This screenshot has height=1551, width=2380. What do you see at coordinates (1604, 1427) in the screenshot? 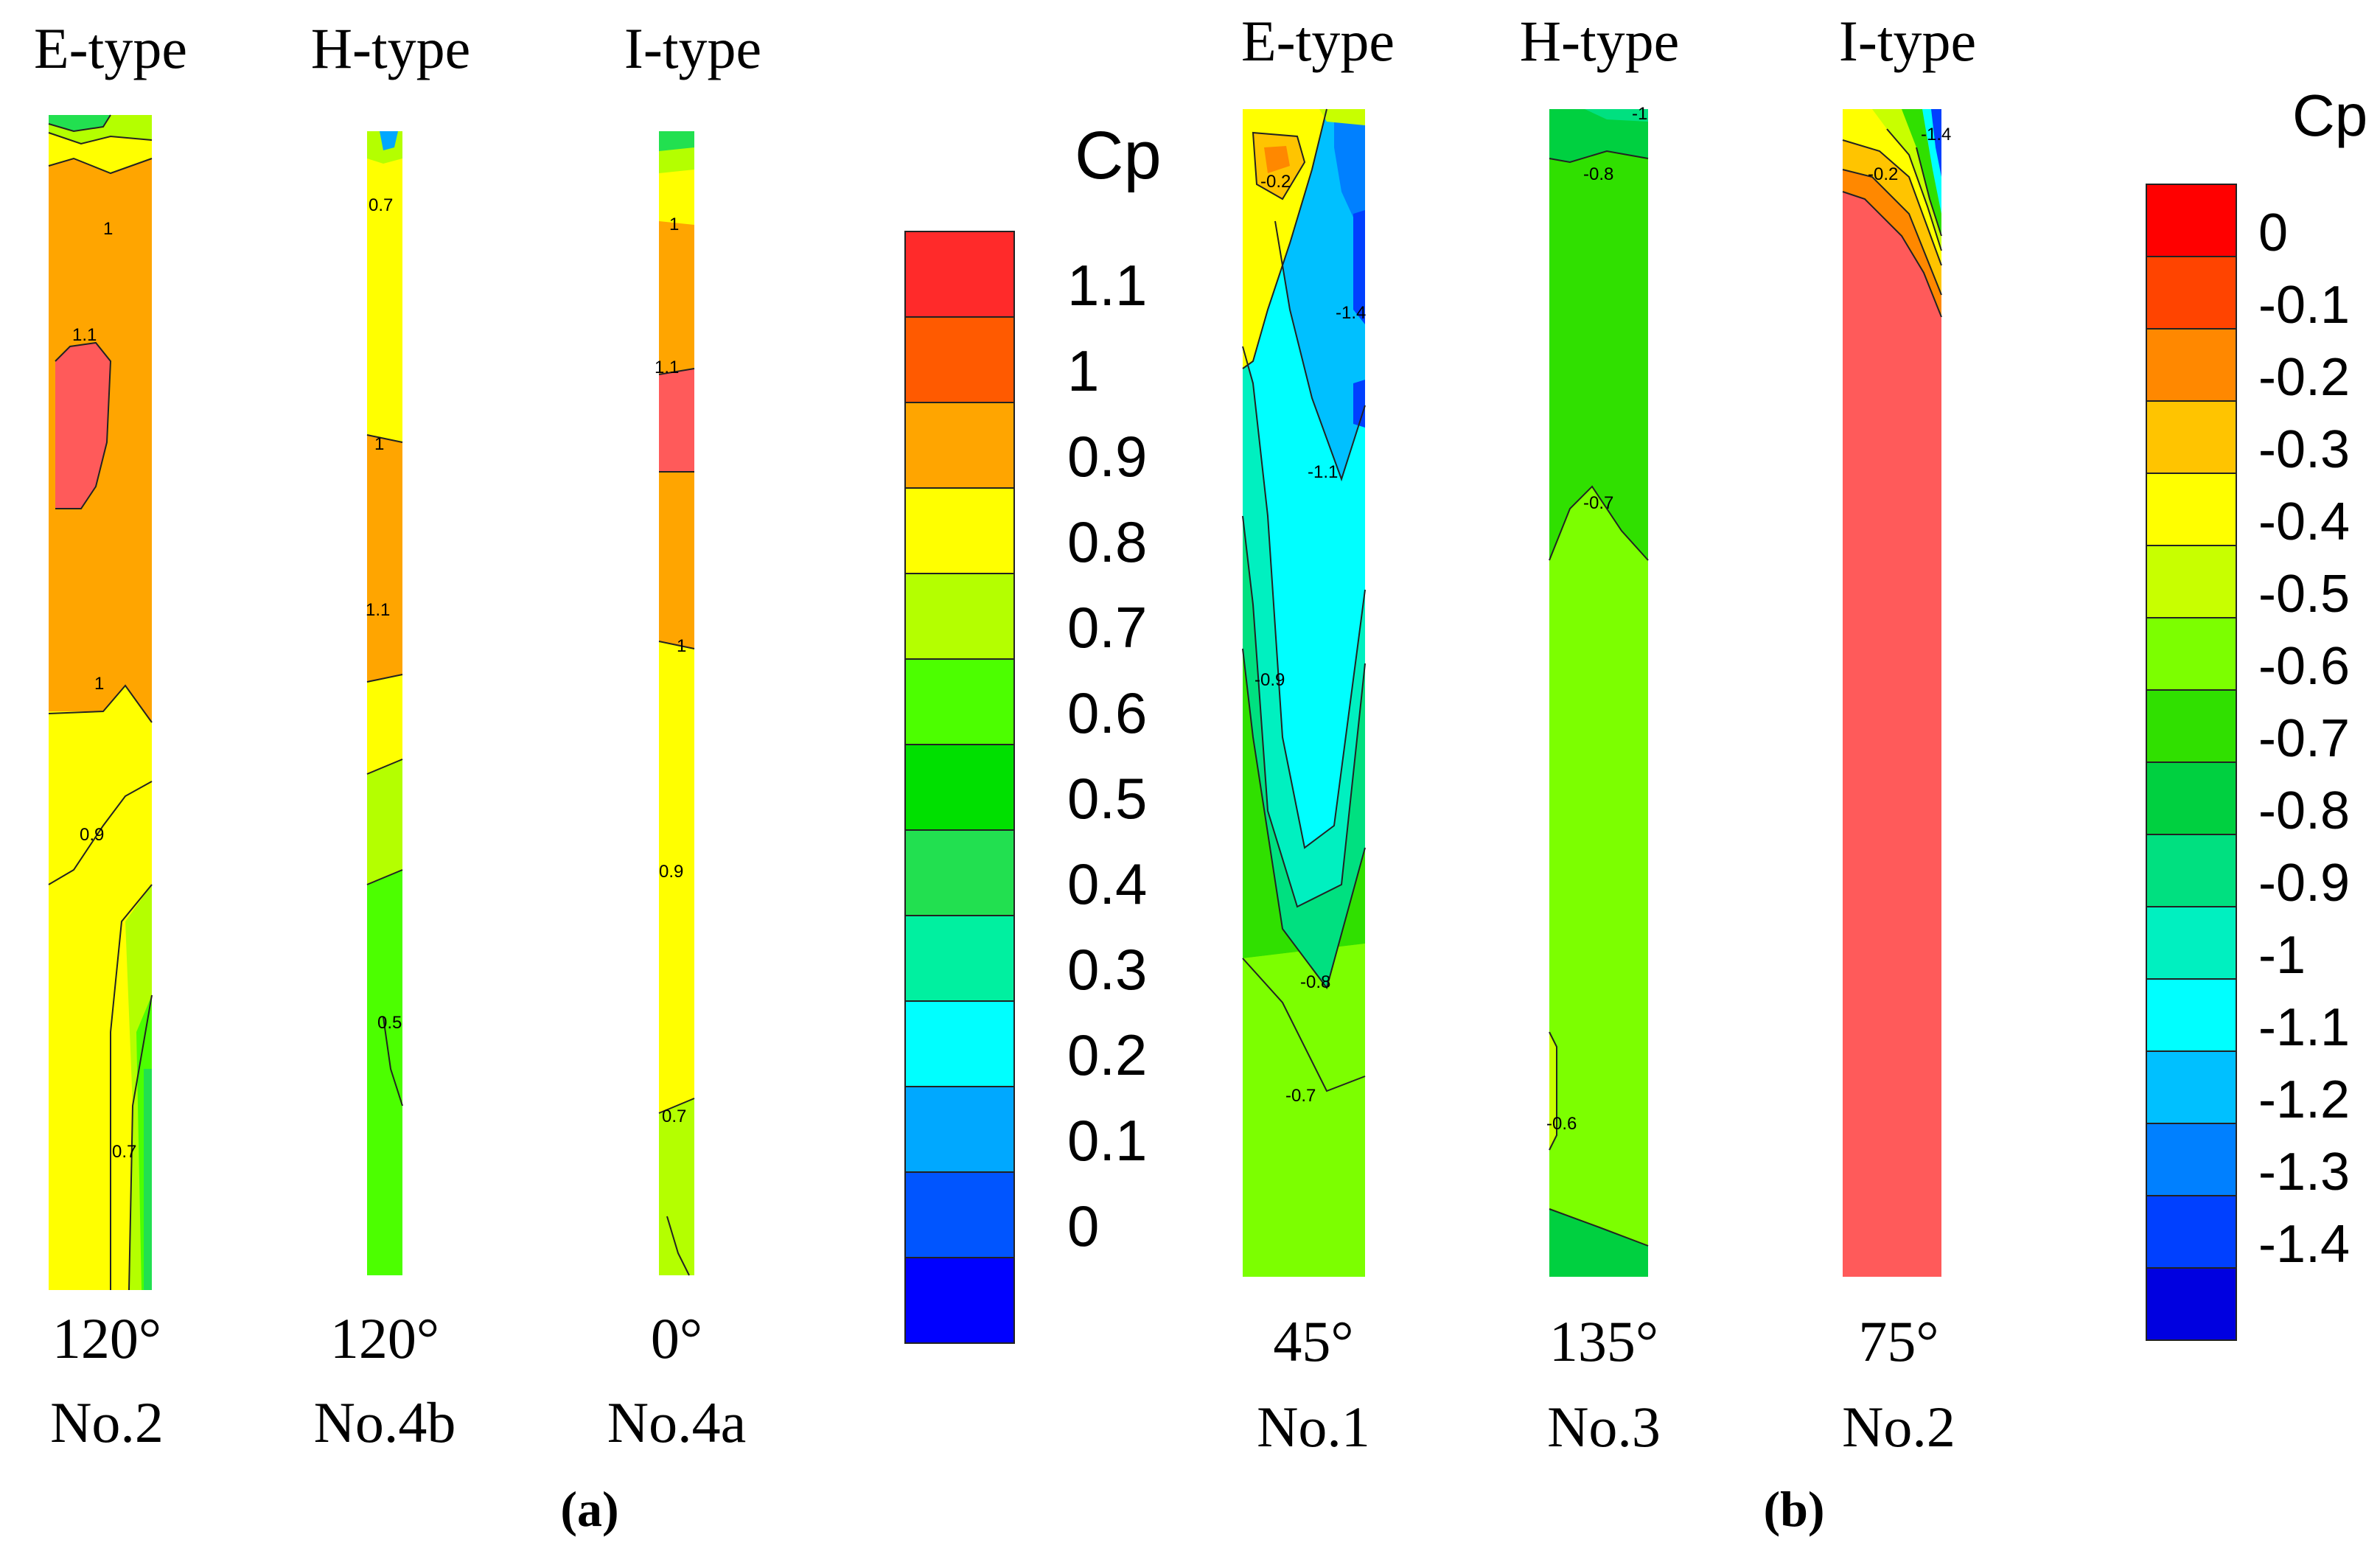
I see `b-number-h: No.3` at bounding box center [1604, 1427].